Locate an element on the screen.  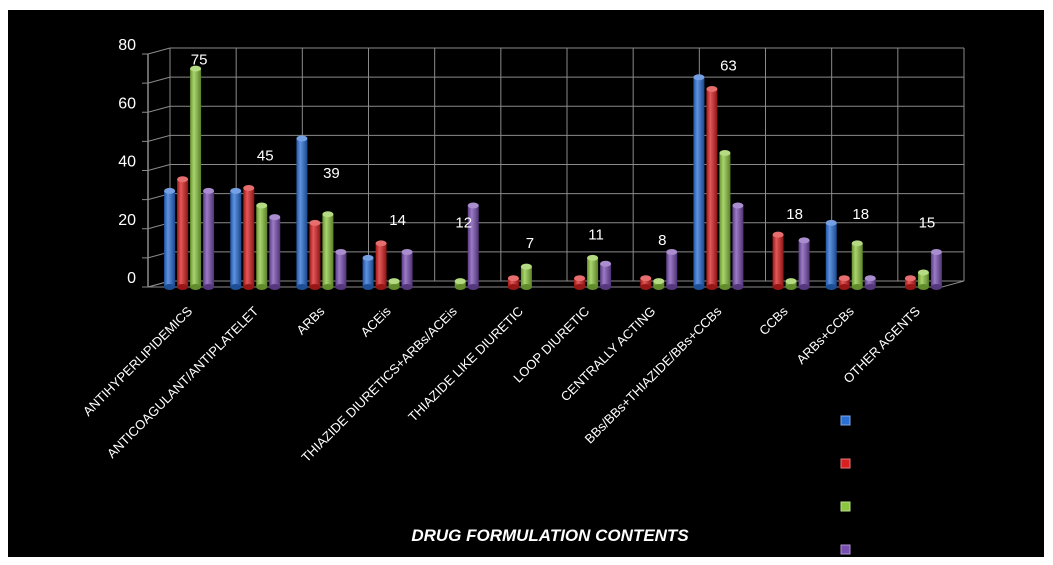
y-axis-ticks: 0 20 40 60 80 is located at coordinates (127, 162).